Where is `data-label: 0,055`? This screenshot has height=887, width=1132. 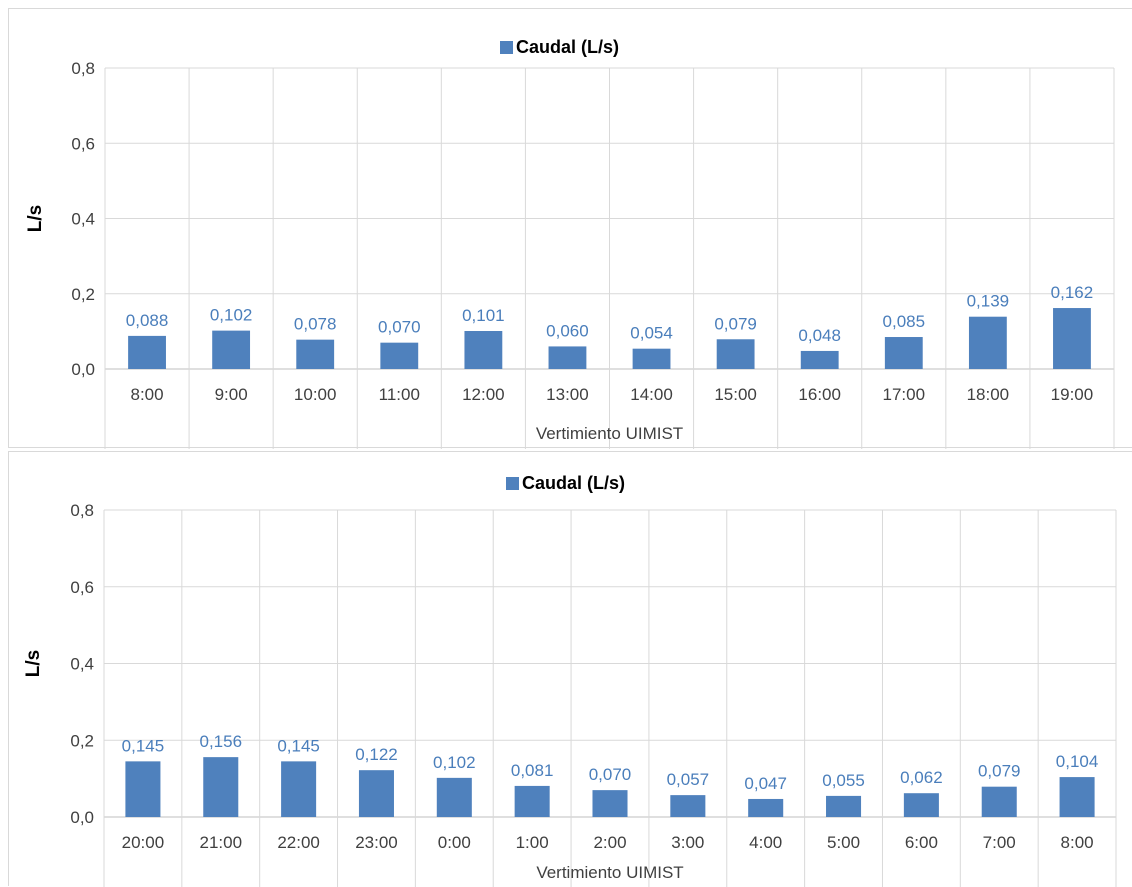
data-label: 0,055 is located at coordinates (843, 780).